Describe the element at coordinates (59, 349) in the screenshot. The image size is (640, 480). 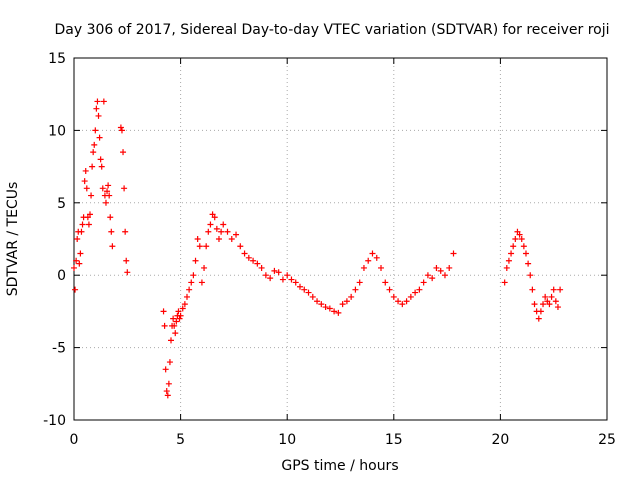
I see `y-tick-label: -5` at that location.